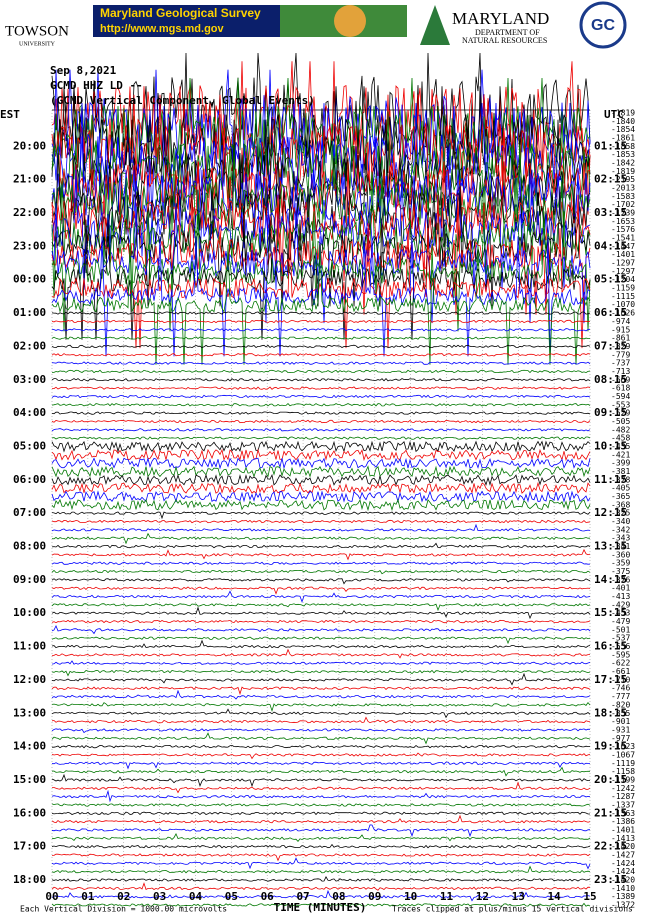  What do you see at coordinates (623, 188) in the screenshot?
I see `trace-offset: -2013` at bounding box center [623, 188].